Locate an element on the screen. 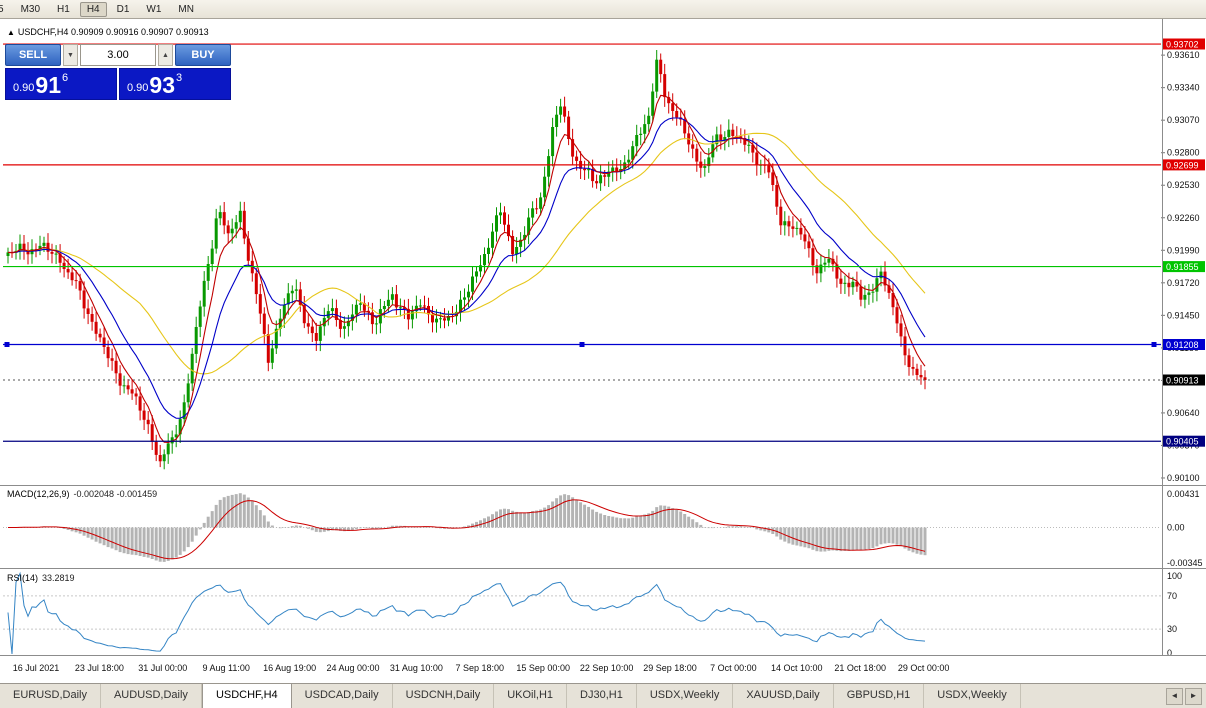 The width and height of the screenshot is (1206, 708). lot-decrease-button: ▼ is located at coordinates (70, 55).